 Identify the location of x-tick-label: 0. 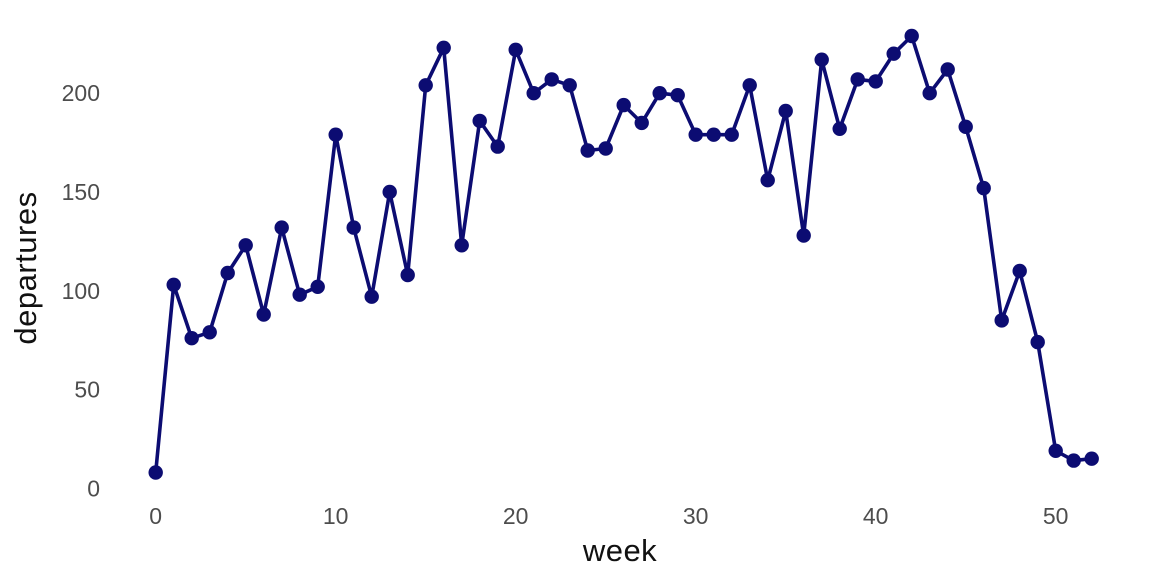
(155, 516).